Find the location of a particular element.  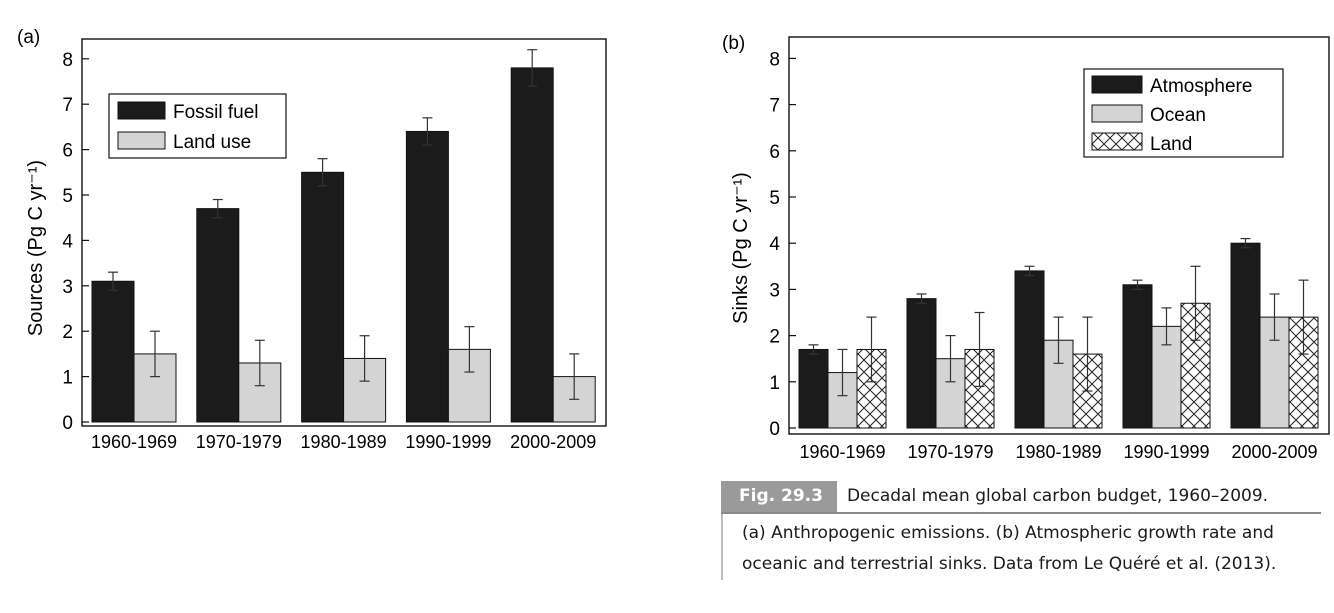

bar-atmosphere-1990-1999 is located at coordinates (1137, 356).